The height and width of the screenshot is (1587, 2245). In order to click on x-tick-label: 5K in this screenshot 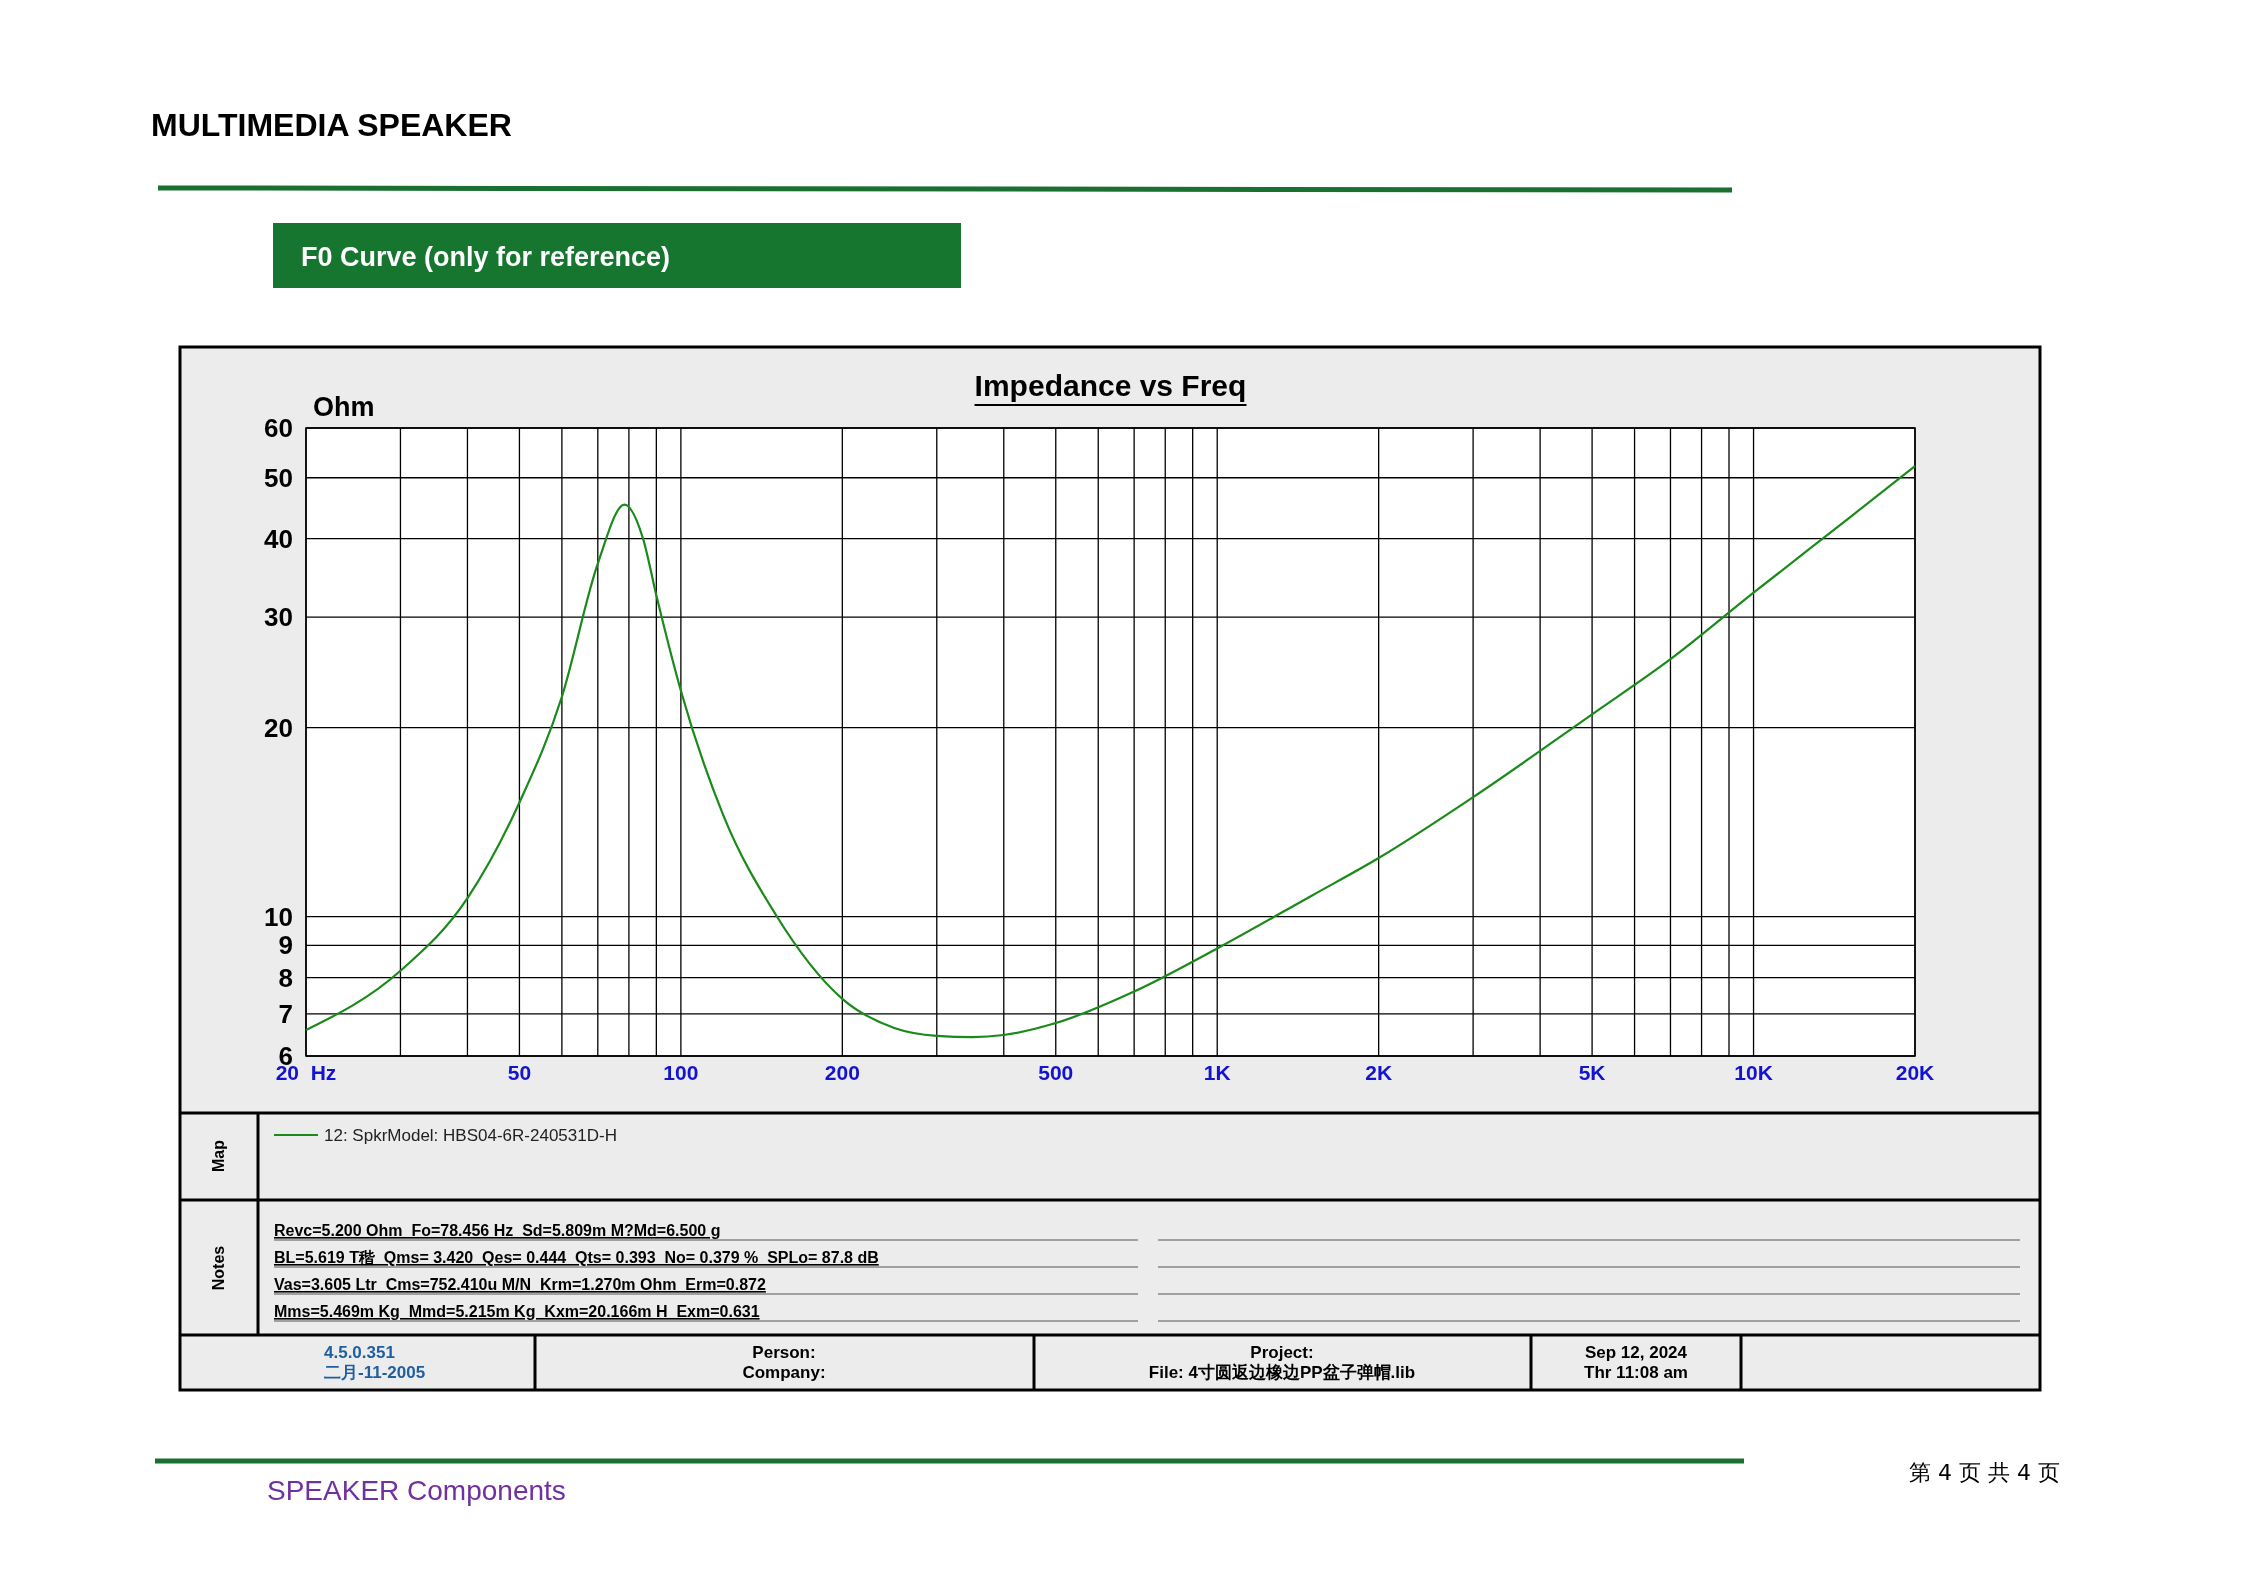, I will do `click(1592, 1072)`.